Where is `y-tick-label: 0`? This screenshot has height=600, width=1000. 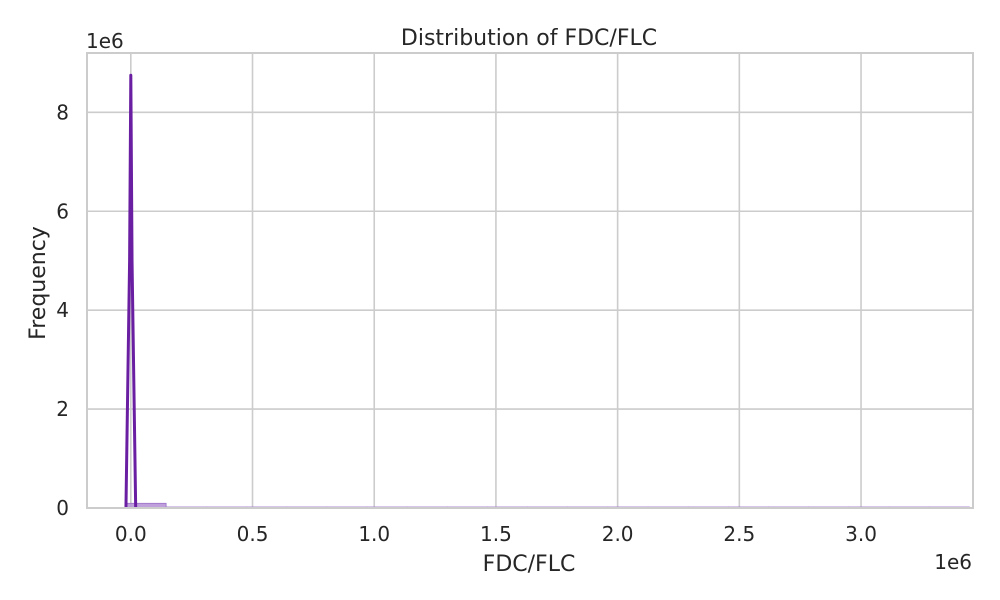
y-tick-label: 0 is located at coordinates (62, 508).